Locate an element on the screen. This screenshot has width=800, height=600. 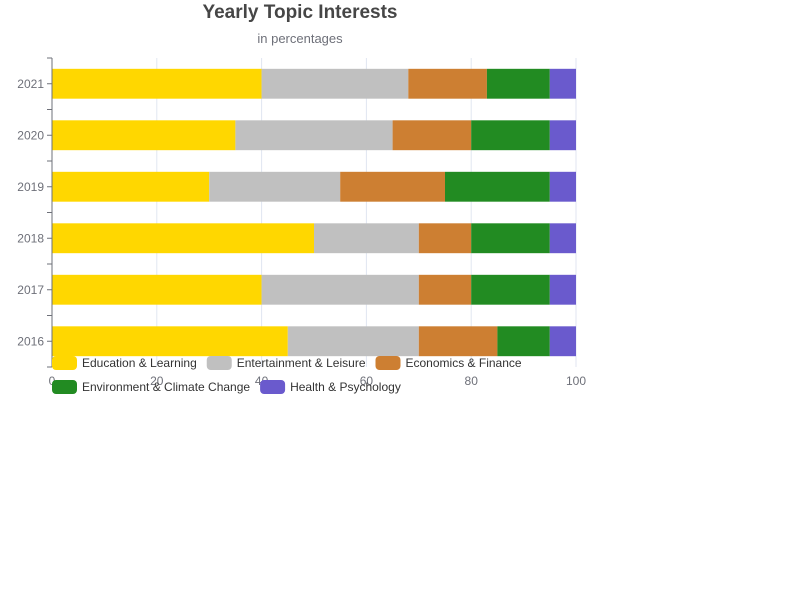
legend-label: Education & Learning is located at coordinates (139, 363).